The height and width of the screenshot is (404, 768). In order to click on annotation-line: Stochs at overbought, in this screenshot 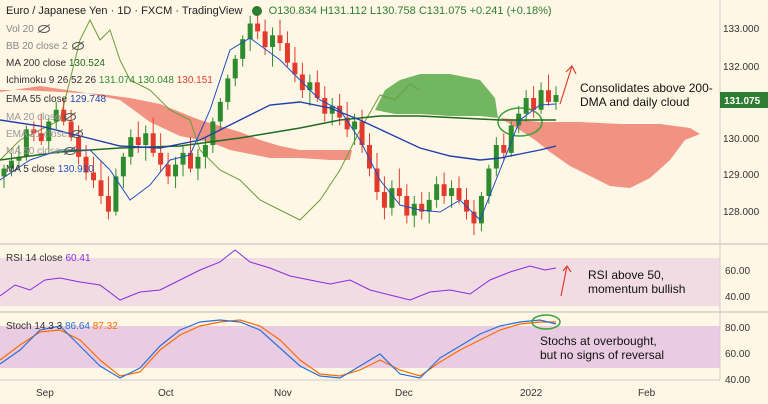, I will do `click(598, 341)`.